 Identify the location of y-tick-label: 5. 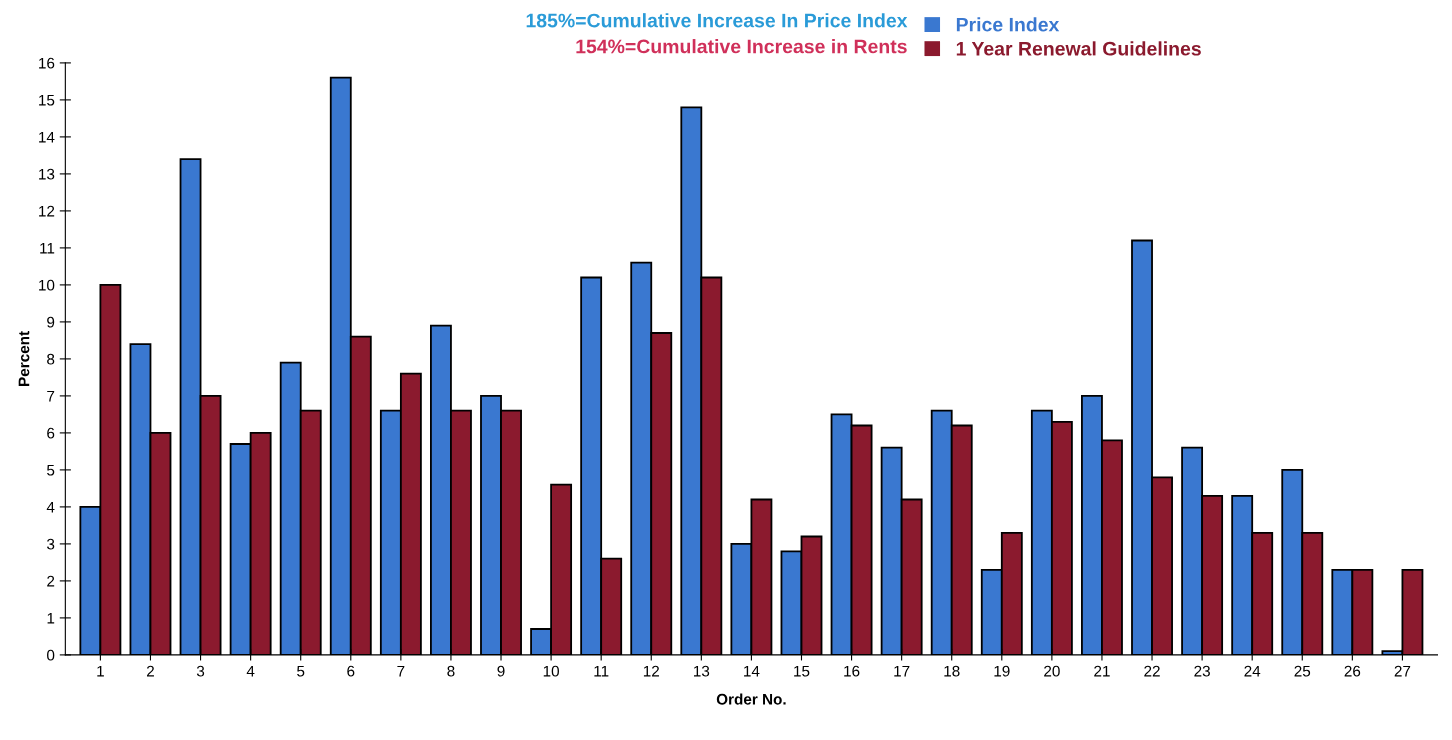
(51, 470).